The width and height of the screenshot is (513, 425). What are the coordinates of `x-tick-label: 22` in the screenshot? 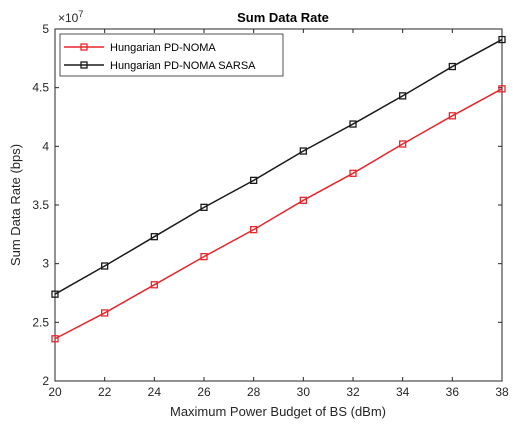 It's located at (105, 392).